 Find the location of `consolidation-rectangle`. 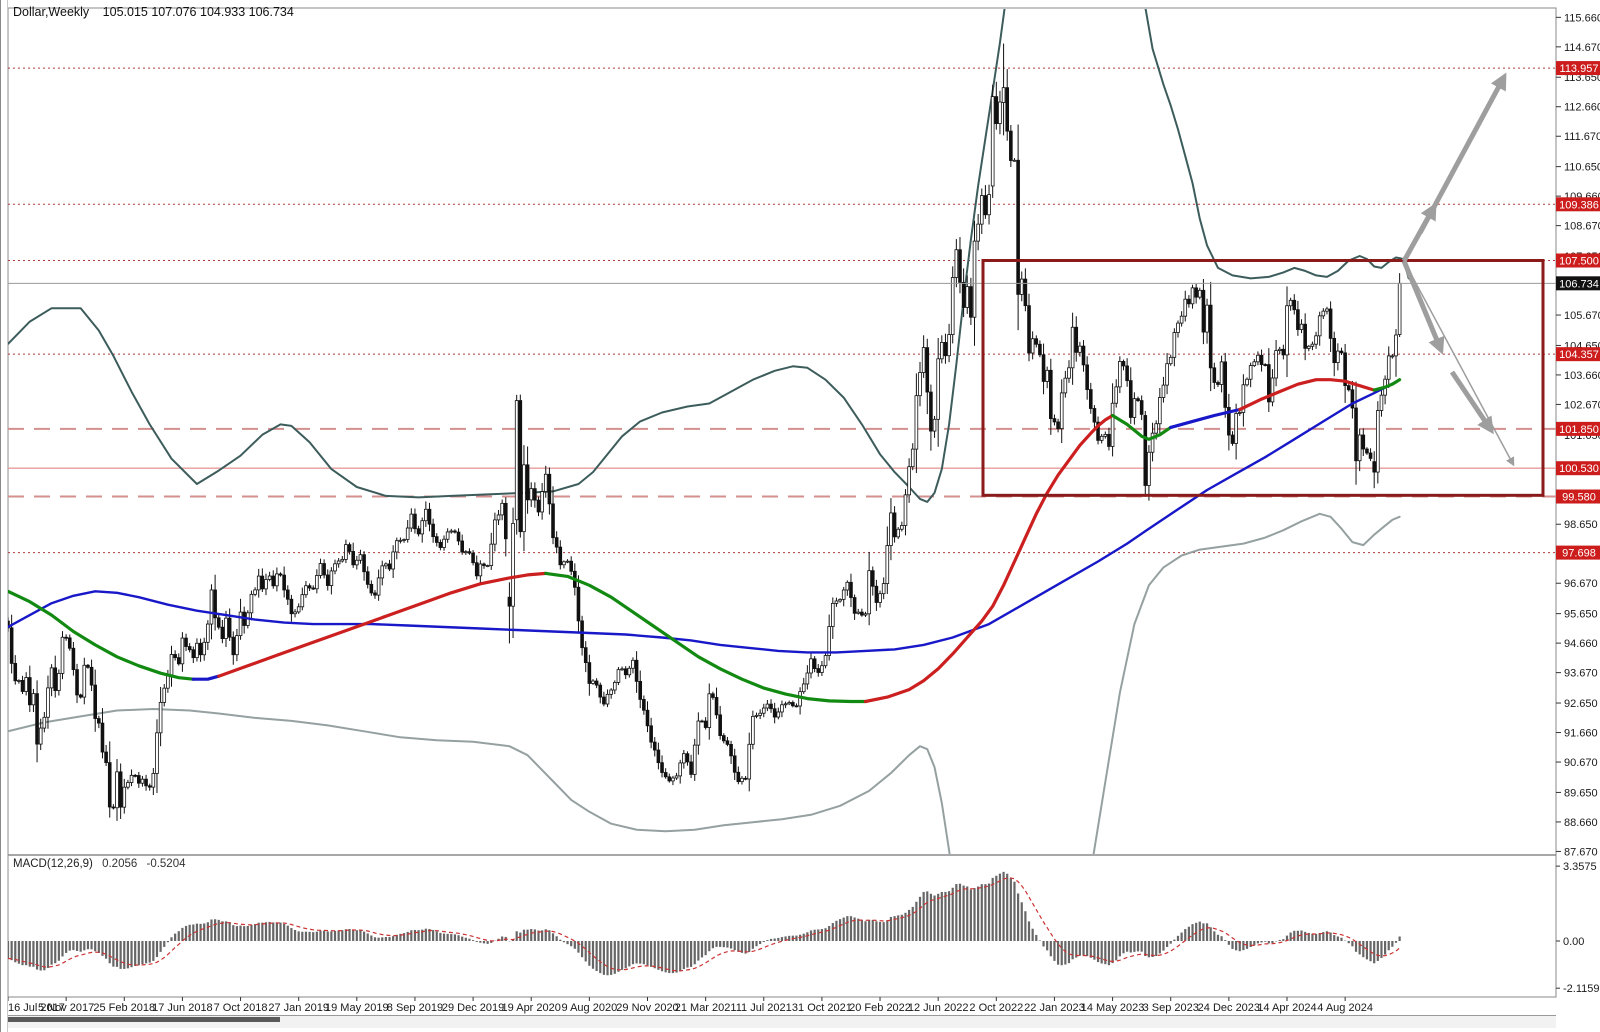

consolidation-rectangle is located at coordinates (1263, 378).